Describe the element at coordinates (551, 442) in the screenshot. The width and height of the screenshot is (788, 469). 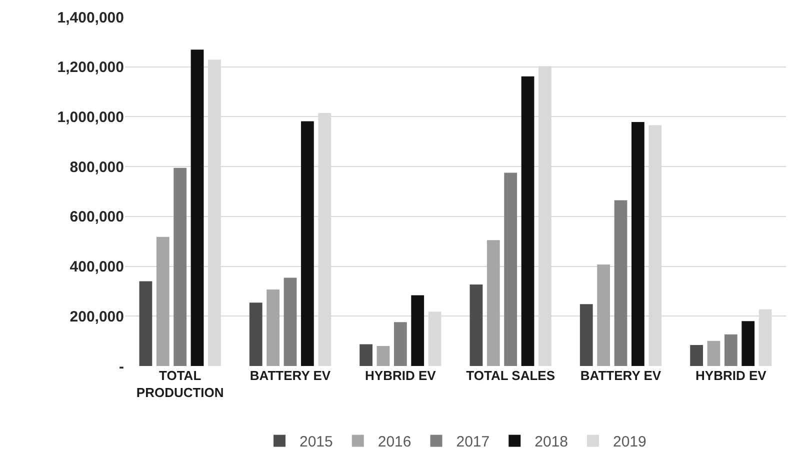
I see `legend-label: 2018` at that location.